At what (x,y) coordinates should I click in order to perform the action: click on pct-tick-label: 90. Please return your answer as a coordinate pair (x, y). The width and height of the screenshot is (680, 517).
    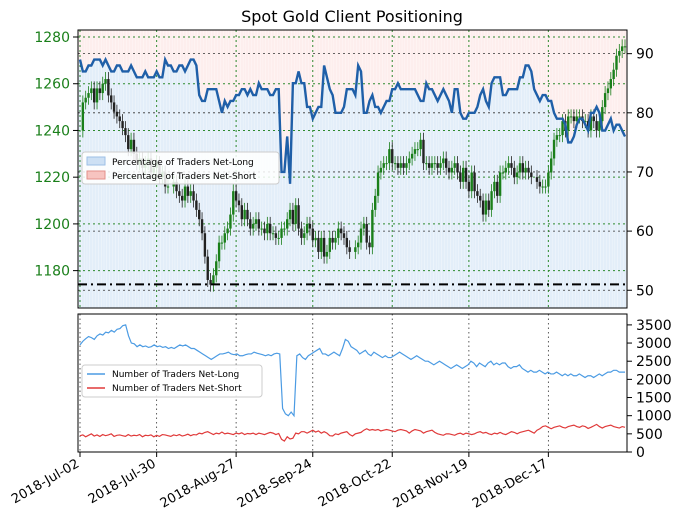
    Looking at the image, I should click on (645, 55).